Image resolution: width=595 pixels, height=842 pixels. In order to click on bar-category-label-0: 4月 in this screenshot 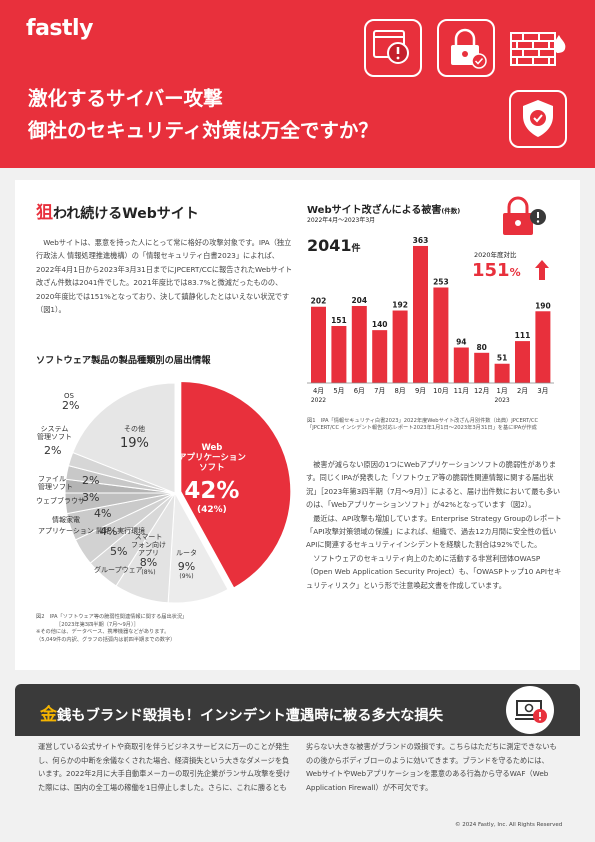, I will do `click(318, 391)`.